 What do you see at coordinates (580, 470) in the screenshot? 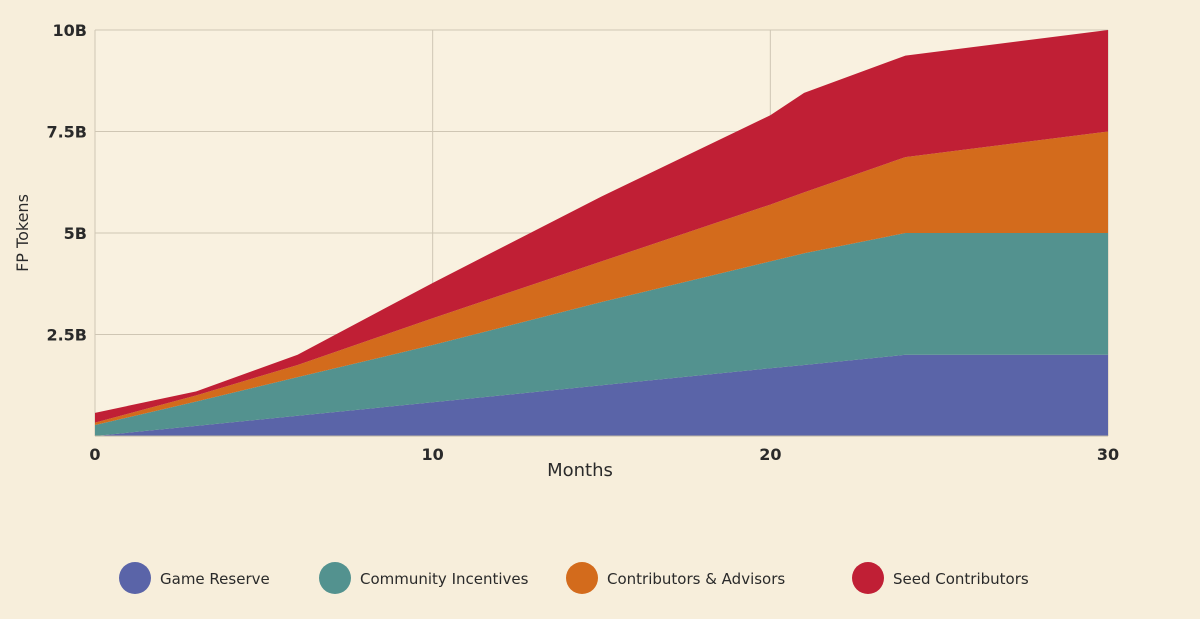
I see `x-axis-label: Months` at bounding box center [580, 470].